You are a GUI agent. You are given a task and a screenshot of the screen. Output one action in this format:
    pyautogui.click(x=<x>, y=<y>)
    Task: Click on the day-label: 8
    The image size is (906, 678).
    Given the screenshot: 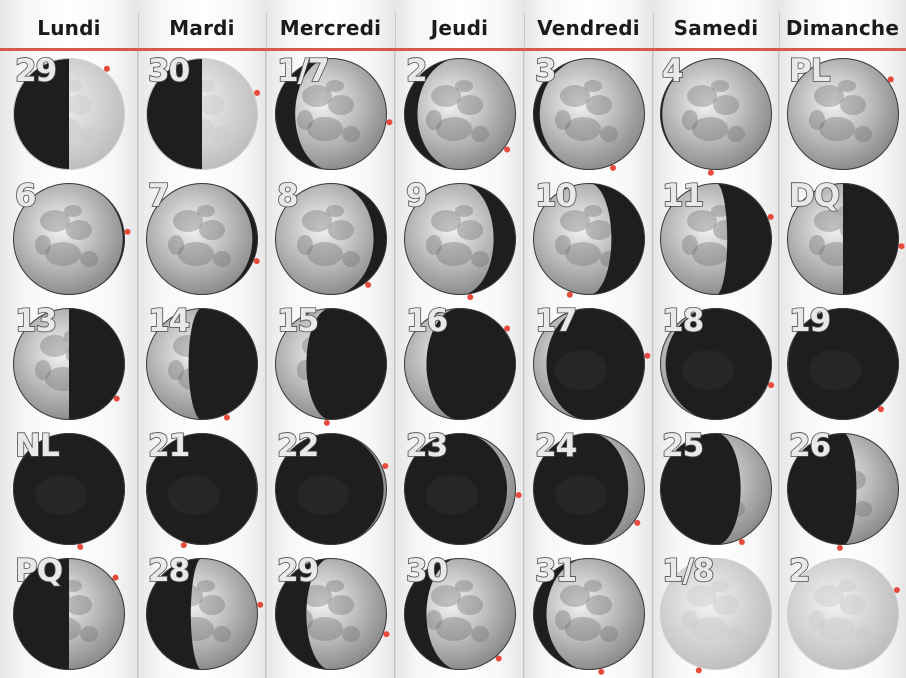 What is the action you would take?
    pyautogui.click(x=287, y=196)
    